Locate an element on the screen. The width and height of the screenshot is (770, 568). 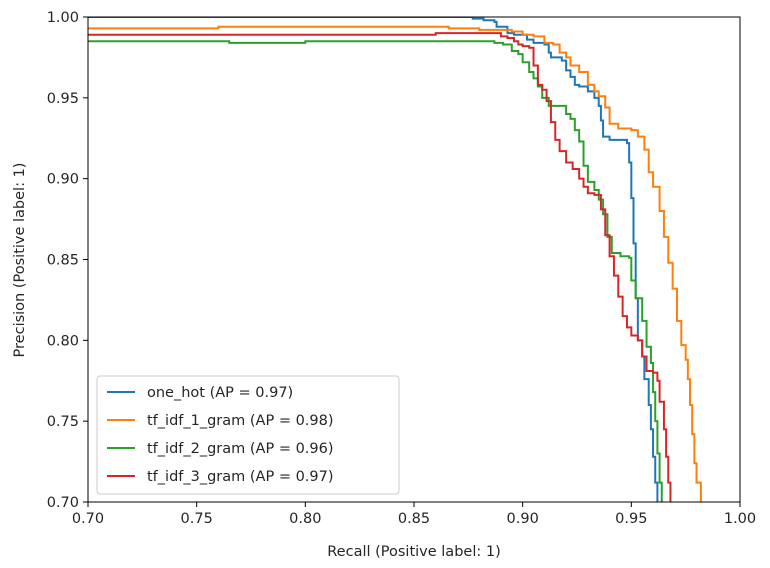
x-tick-label: 0.70 is located at coordinates (88, 519).